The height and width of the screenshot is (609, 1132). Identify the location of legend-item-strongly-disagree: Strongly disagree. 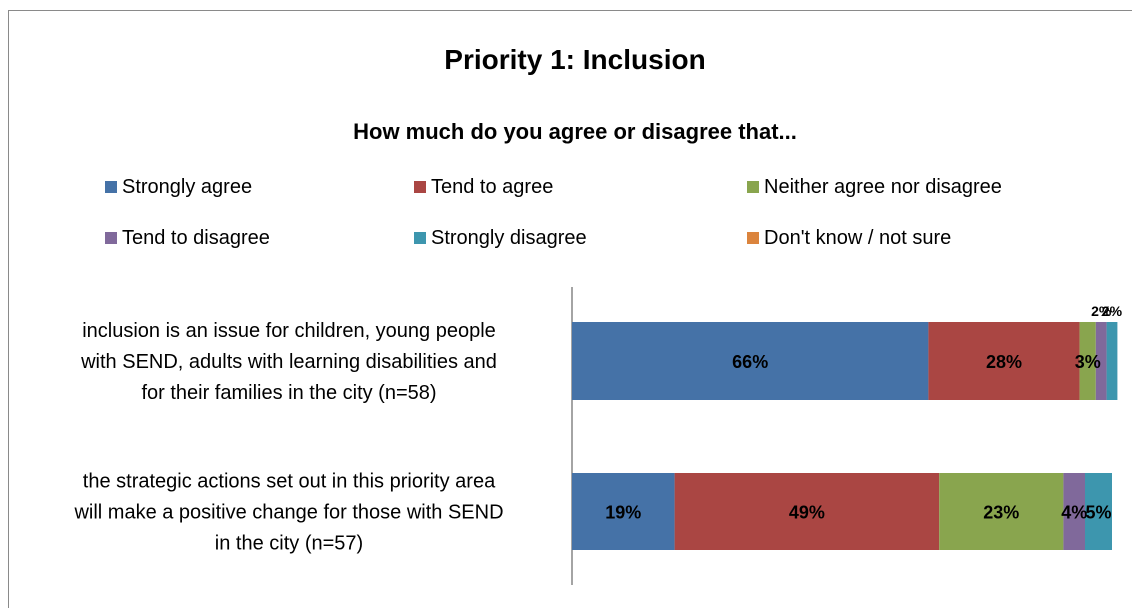
(500, 238).